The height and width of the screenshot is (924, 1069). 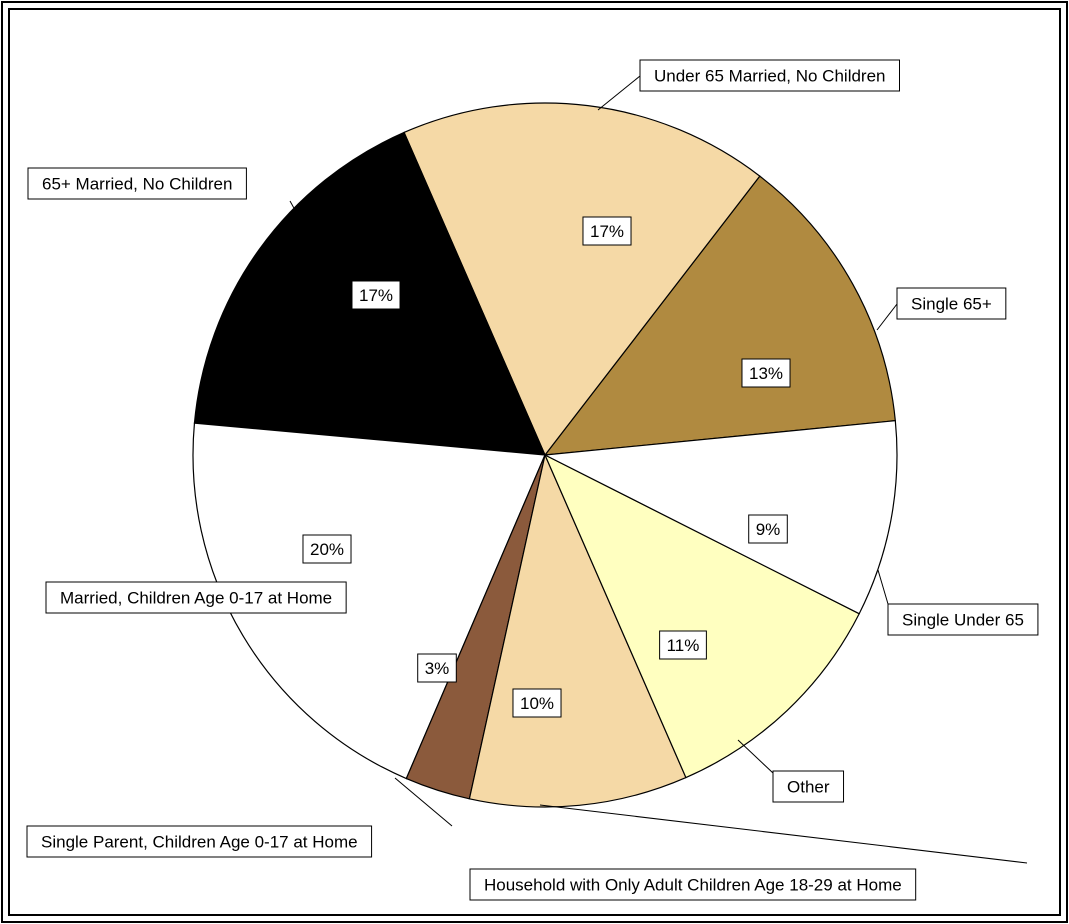 I want to click on value-label-single-under-65-box-border, so click(x=768, y=529).